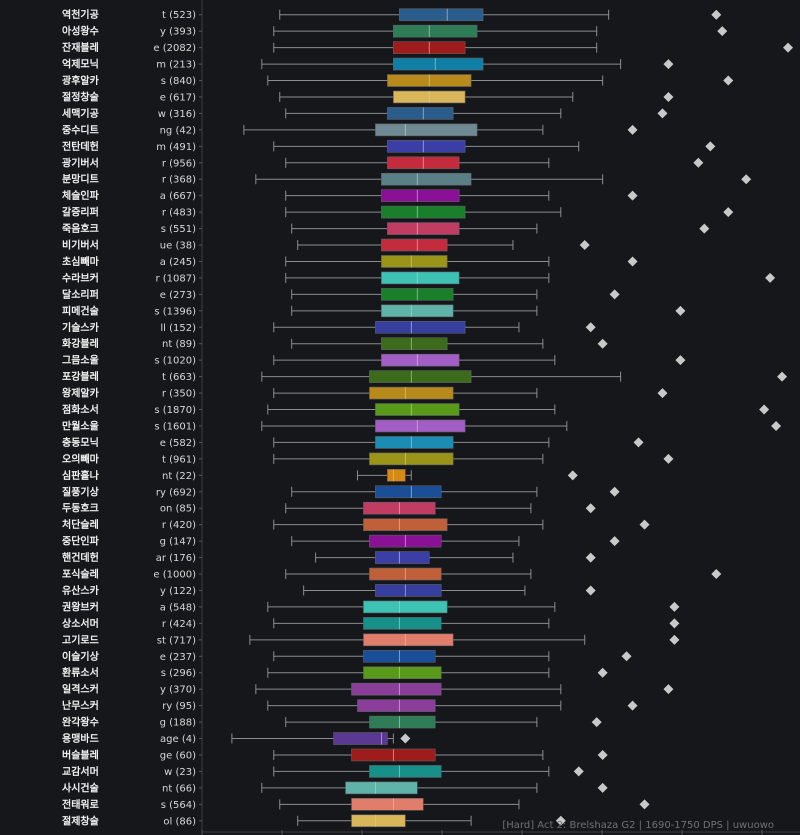 The width and height of the screenshot is (800, 835). Describe the element at coordinates (335, 787) in the screenshot. I see `box-row: 사시건술 nt (66)` at that location.